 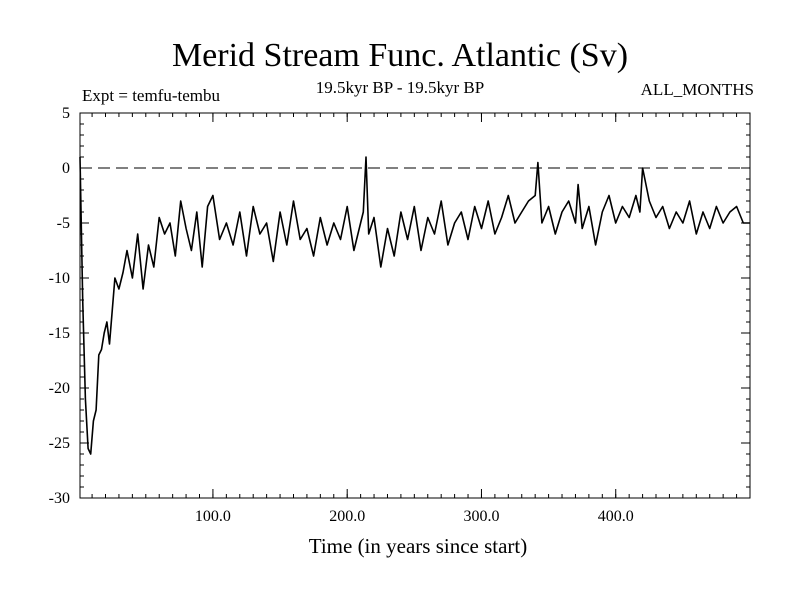 What do you see at coordinates (400, 87) in the screenshot?
I see `chart-subtitle: 19.5kyr BP - 19.5kyr BP` at bounding box center [400, 87].